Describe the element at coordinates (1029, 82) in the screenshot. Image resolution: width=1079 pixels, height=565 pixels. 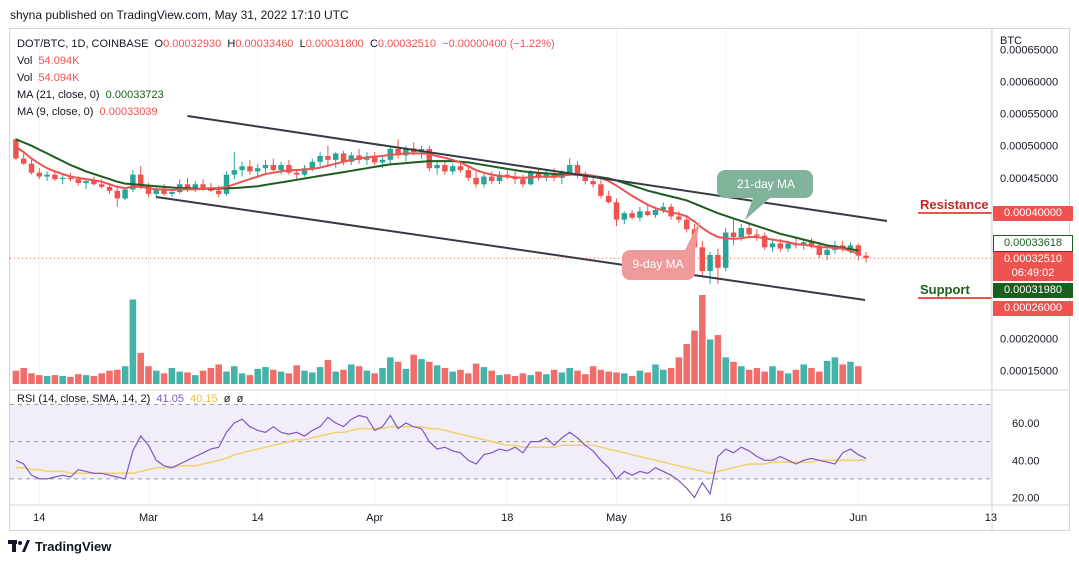
I see `price-tick-label: 0.00060000` at that location.